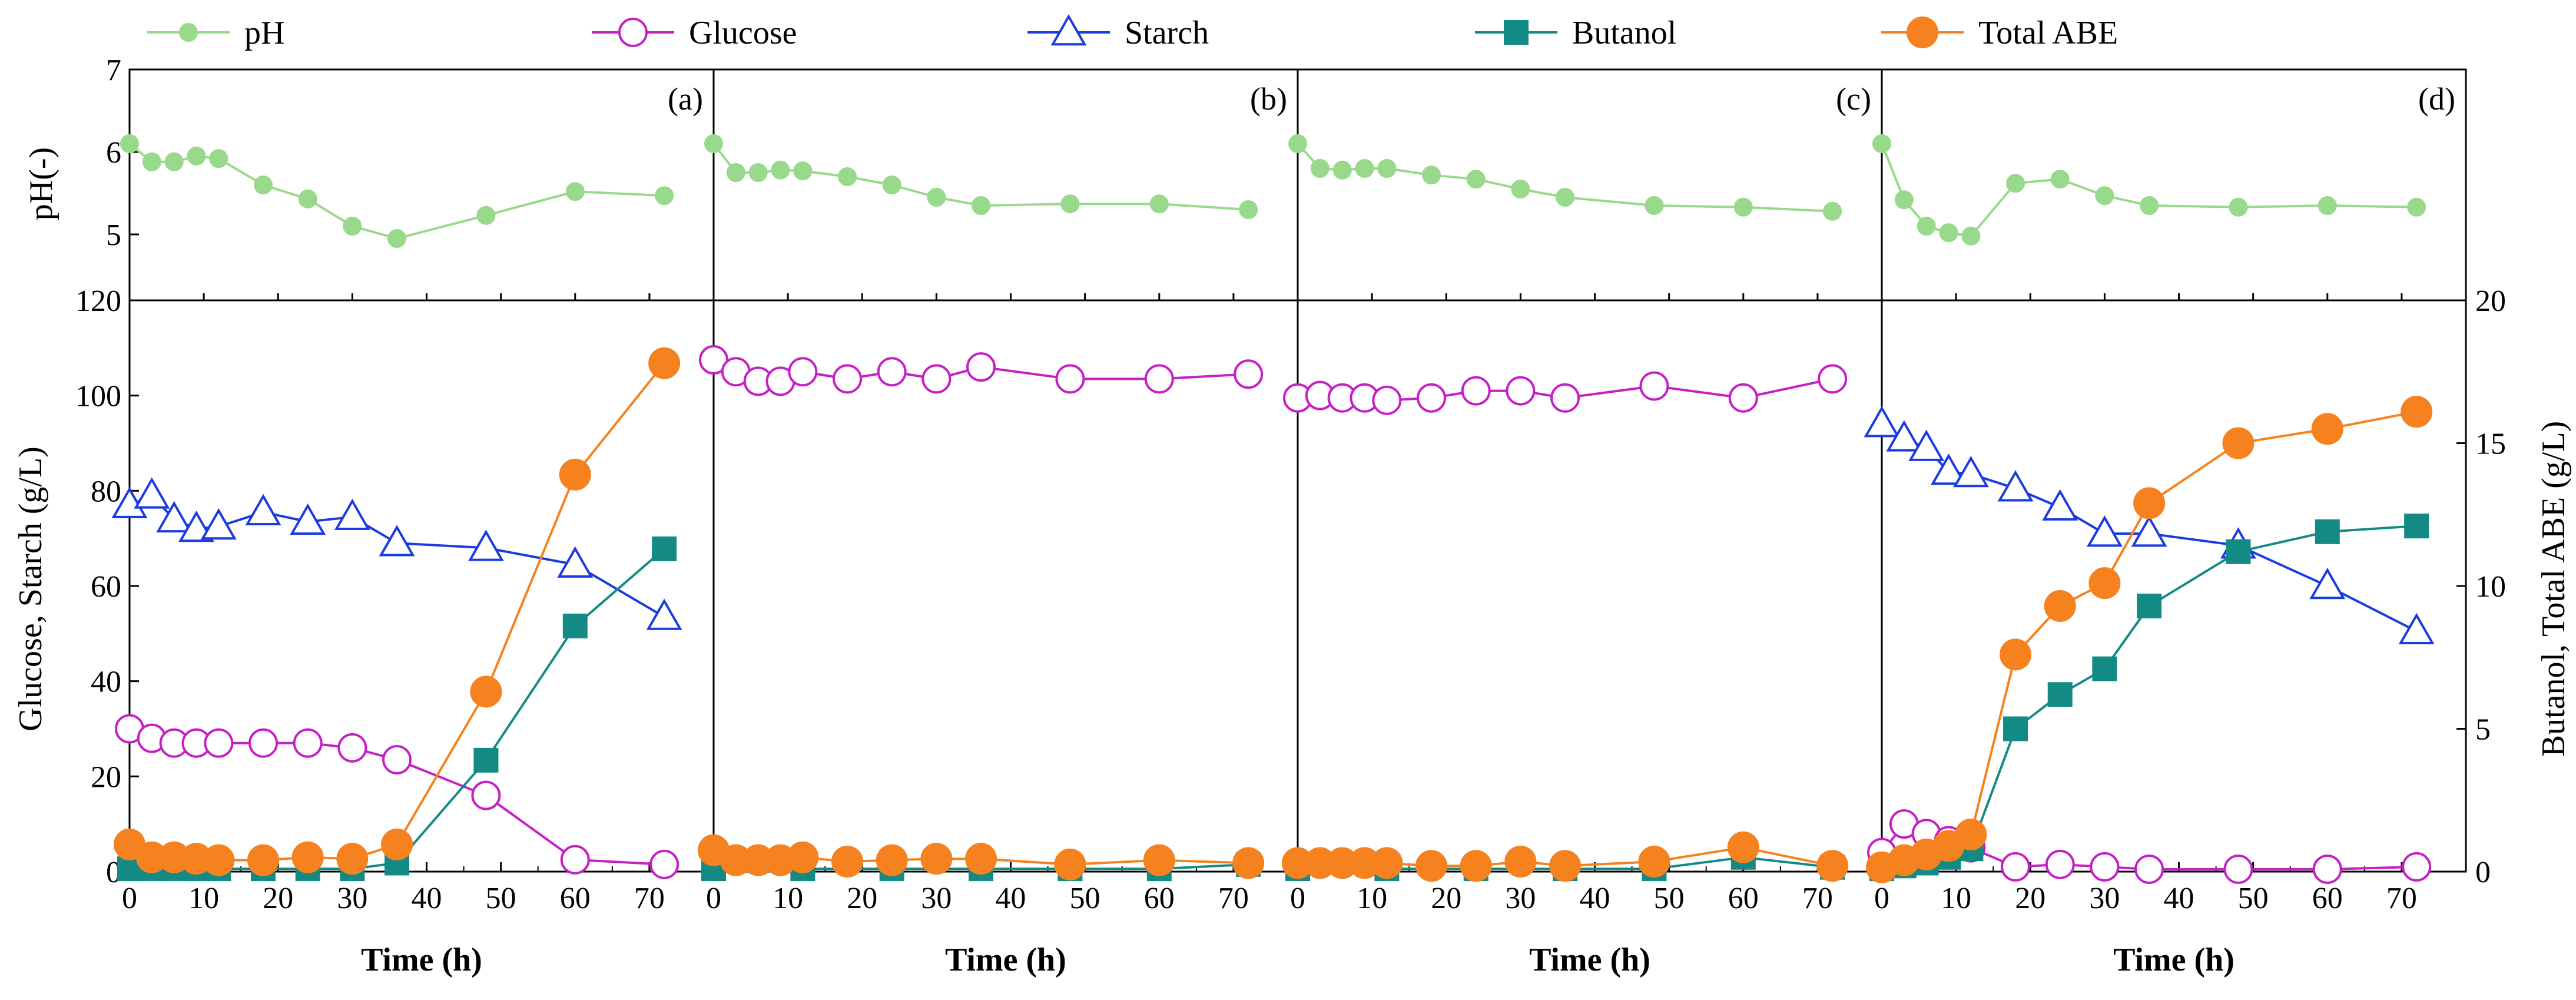  What do you see at coordinates (2149, 190) in the screenshot?
I see `series-line-ph` at bounding box center [2149, 190].